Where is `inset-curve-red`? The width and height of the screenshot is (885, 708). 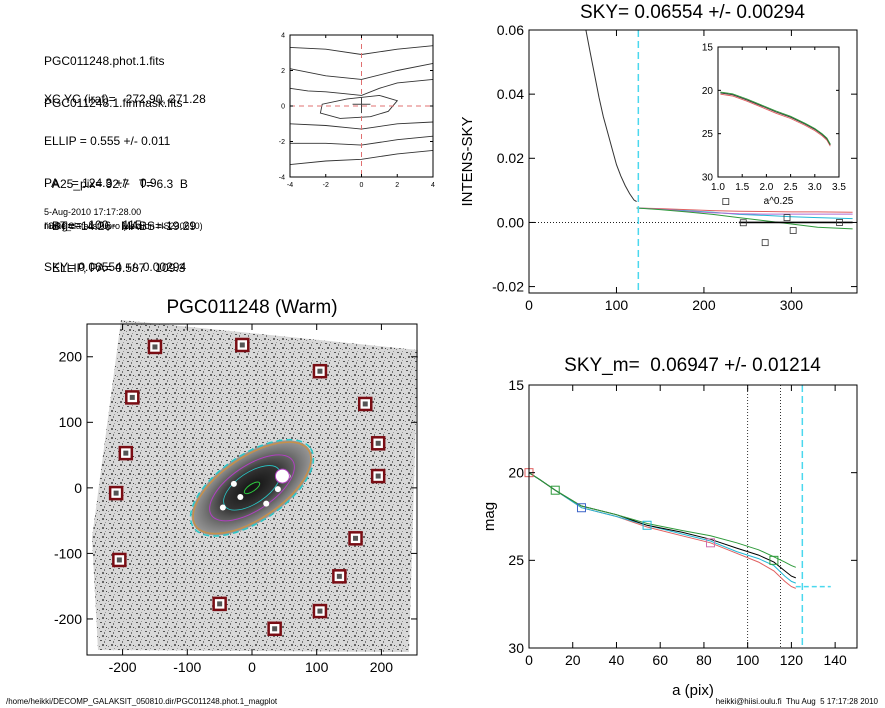
inset-curve-red is located at coordinates (775, 120).